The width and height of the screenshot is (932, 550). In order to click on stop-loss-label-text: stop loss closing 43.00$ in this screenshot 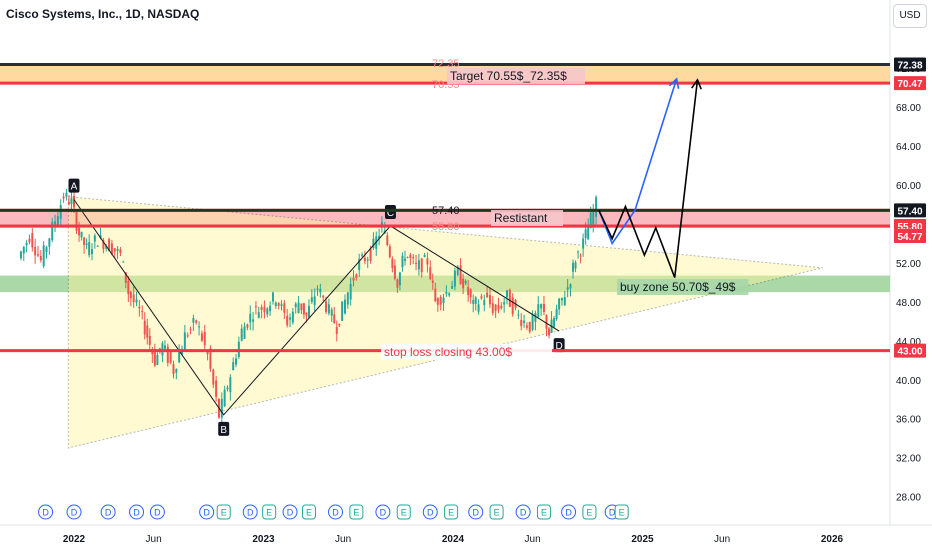, I will do `click(448, 352)`.